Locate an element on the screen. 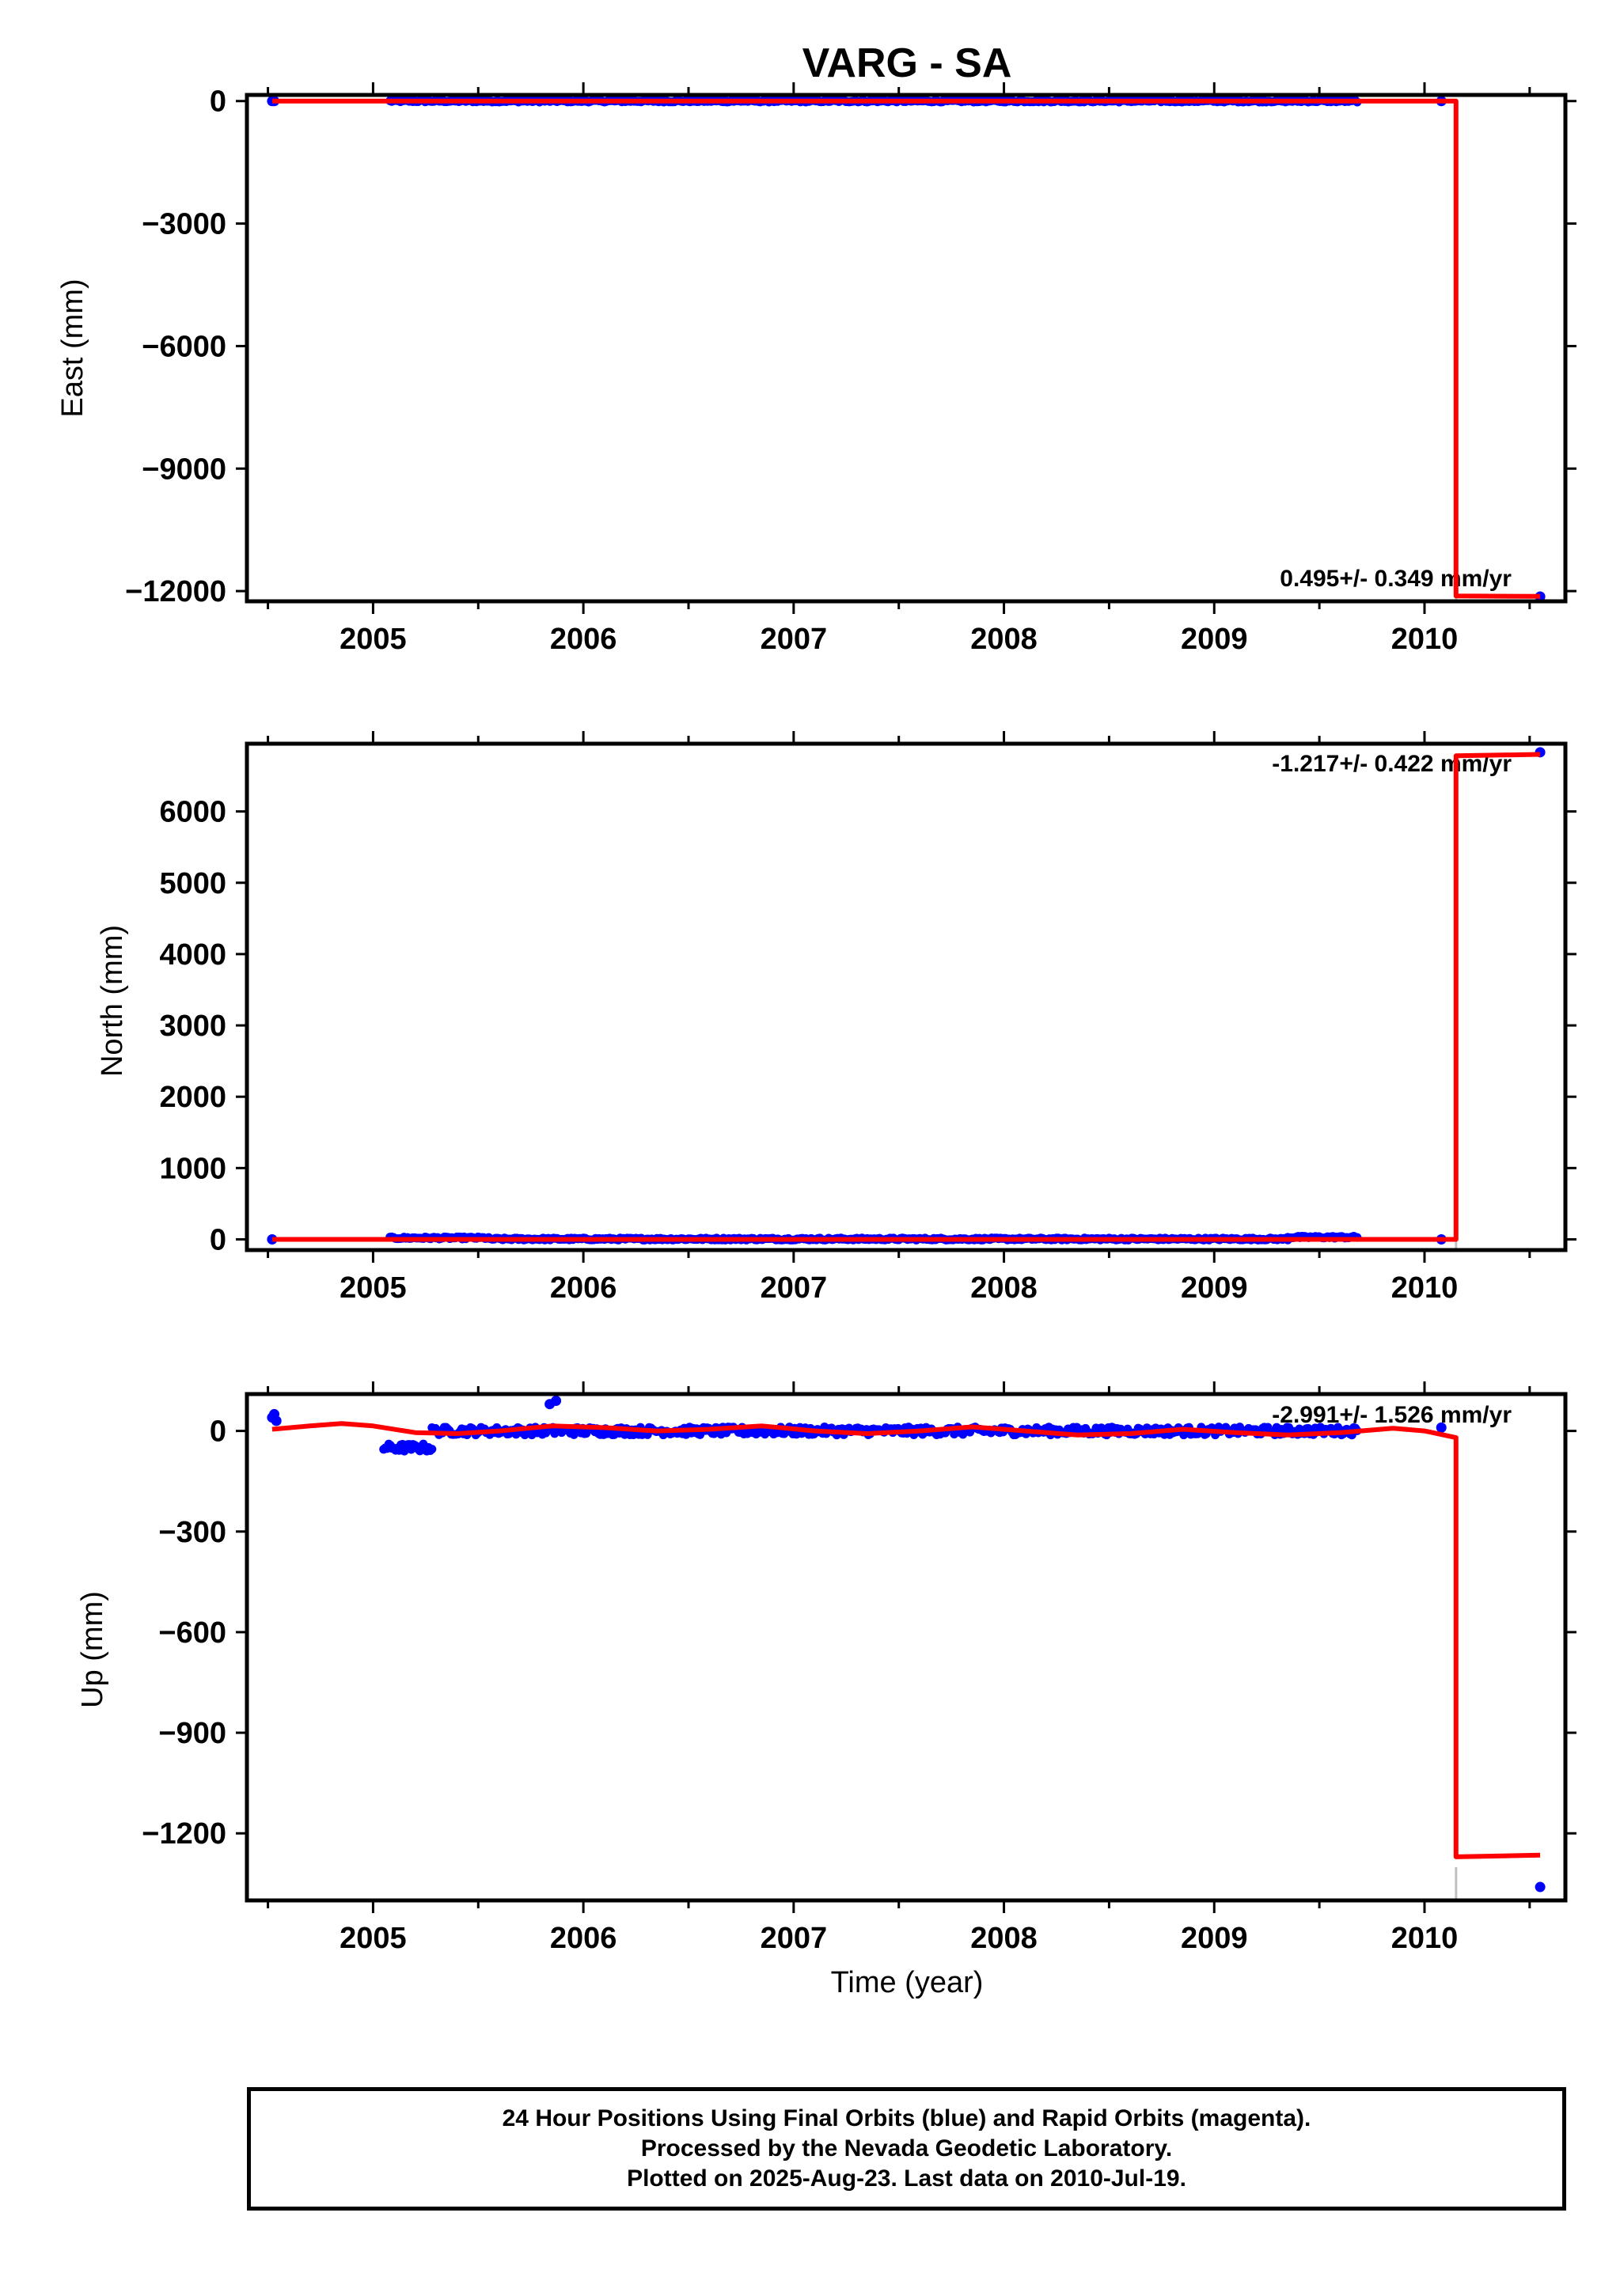 This screenshot has height=2296, width=1620. up-xtick-label: 2008 is located at coordinates (1004, 1938).